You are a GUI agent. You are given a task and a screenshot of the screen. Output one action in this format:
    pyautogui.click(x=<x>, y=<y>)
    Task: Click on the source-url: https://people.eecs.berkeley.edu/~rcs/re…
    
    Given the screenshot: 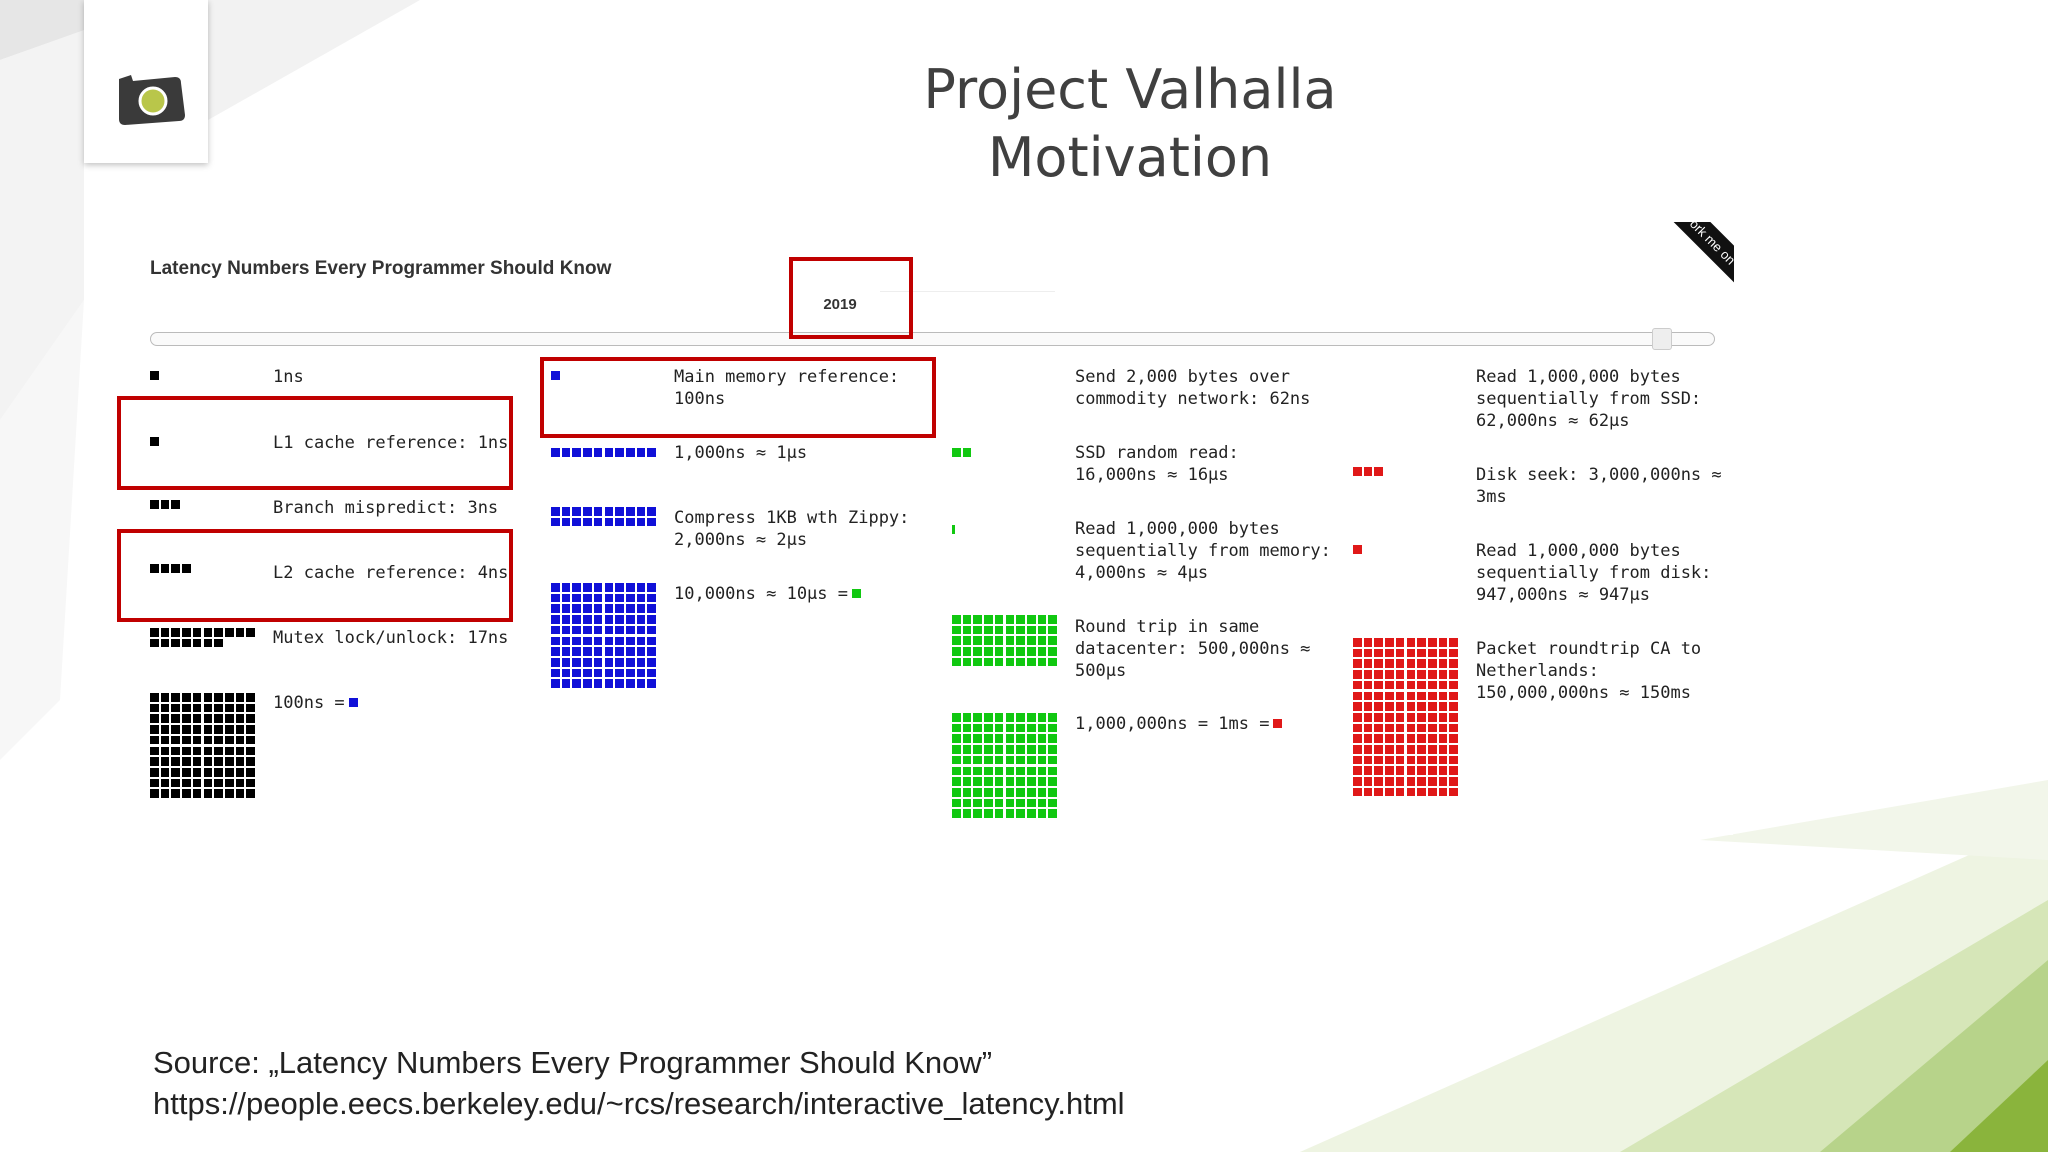 What is the action you would take?
    pyautogui.click(x=639, y=1103)
    